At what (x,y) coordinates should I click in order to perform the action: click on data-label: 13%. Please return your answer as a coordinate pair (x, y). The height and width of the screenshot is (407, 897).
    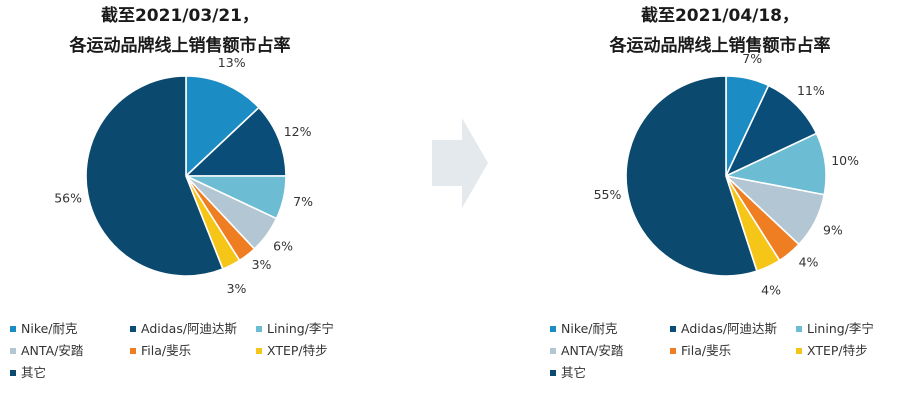
    Looking at the image, I should click on (232, 62).